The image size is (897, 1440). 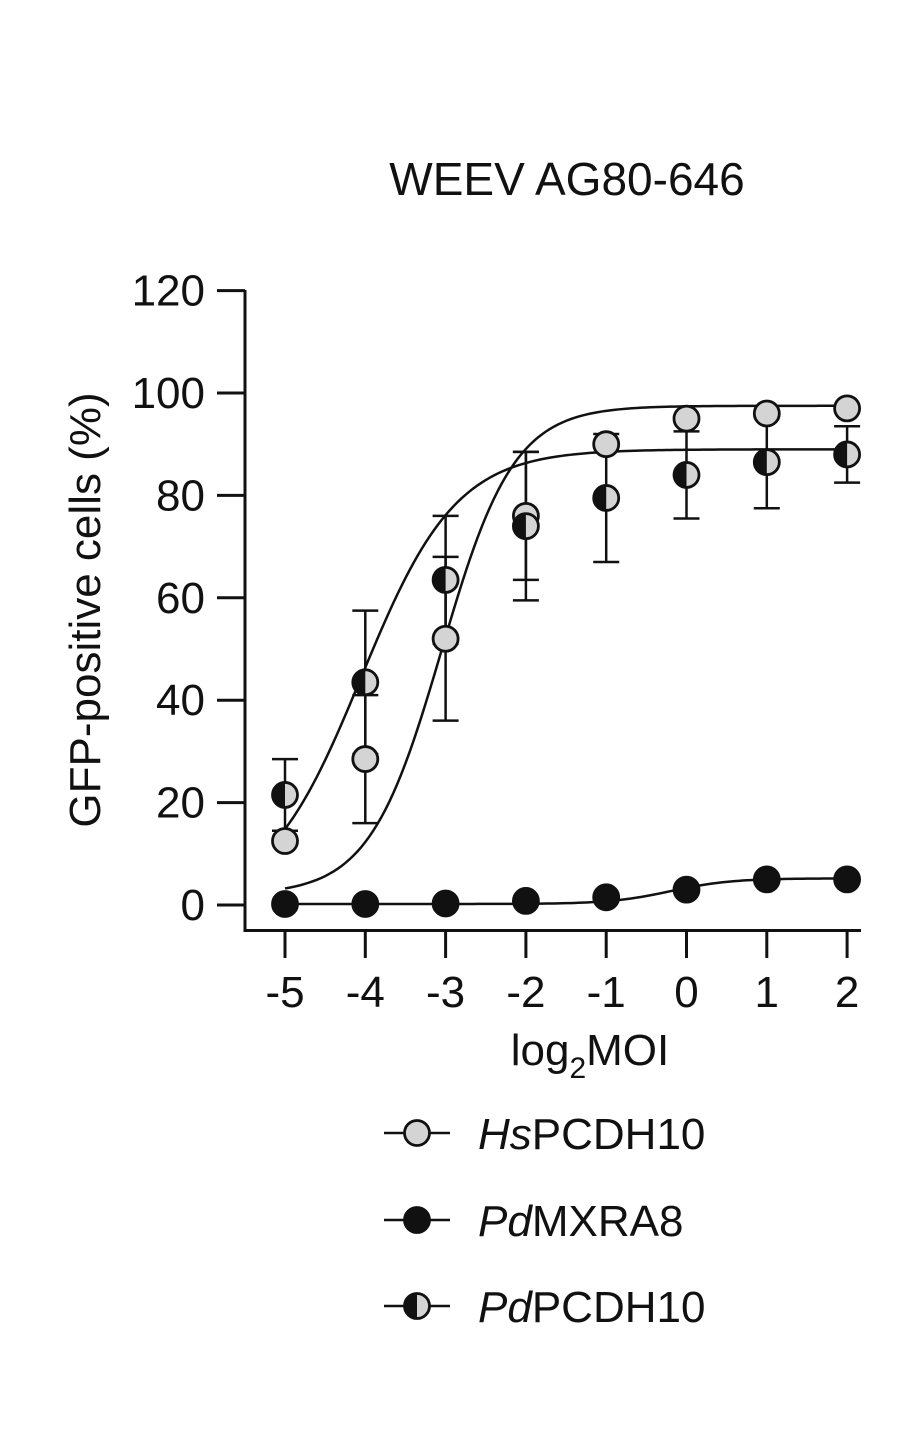 I want to click on legend-item-PdMXRA8: PdMXRA8, so click(x=533, y=1221).